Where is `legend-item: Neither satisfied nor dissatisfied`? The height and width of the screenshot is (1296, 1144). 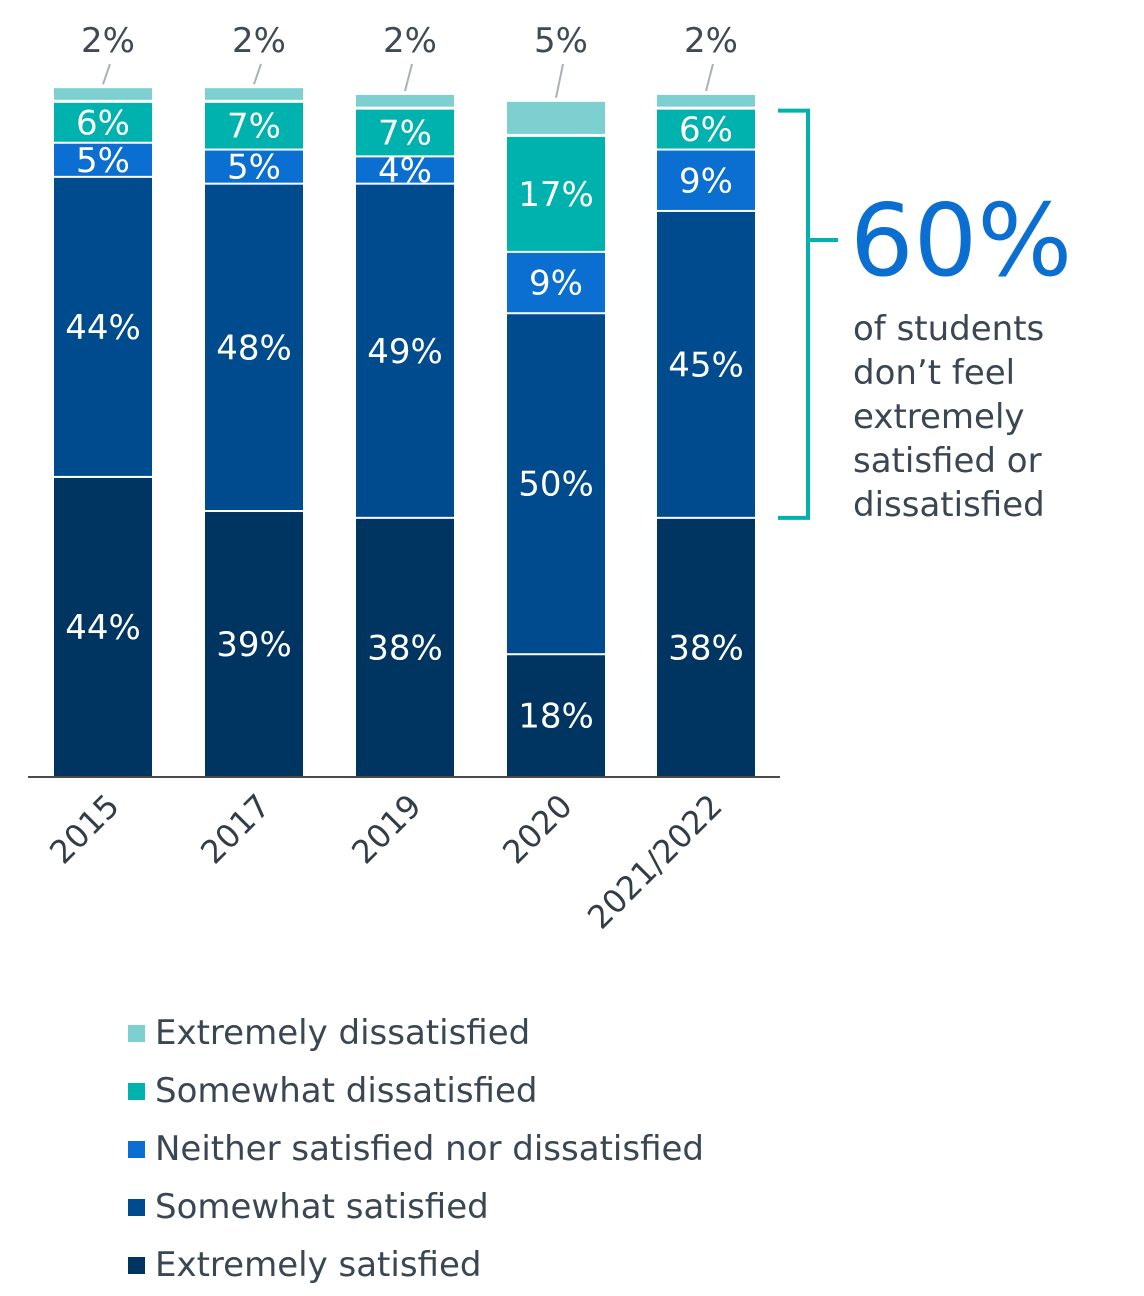
legend-item: Neither satisfied nor dissatisfied is located at coordinates (416, 1149).